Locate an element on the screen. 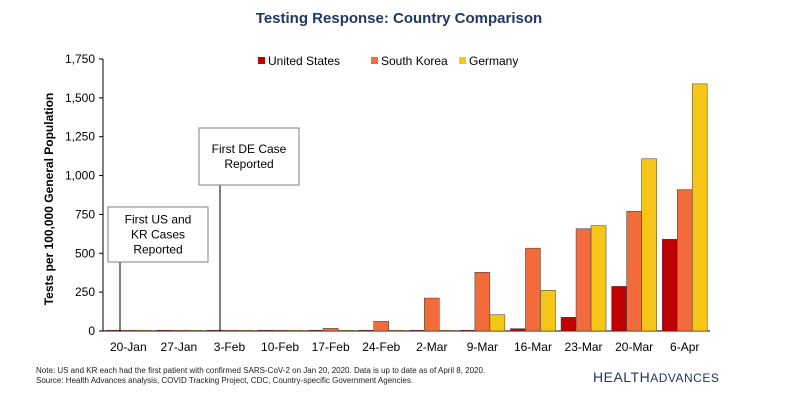 The width and height of the screenshot is (798, 404). annotation-text: KR Cases is located at coordinates (158, 235).